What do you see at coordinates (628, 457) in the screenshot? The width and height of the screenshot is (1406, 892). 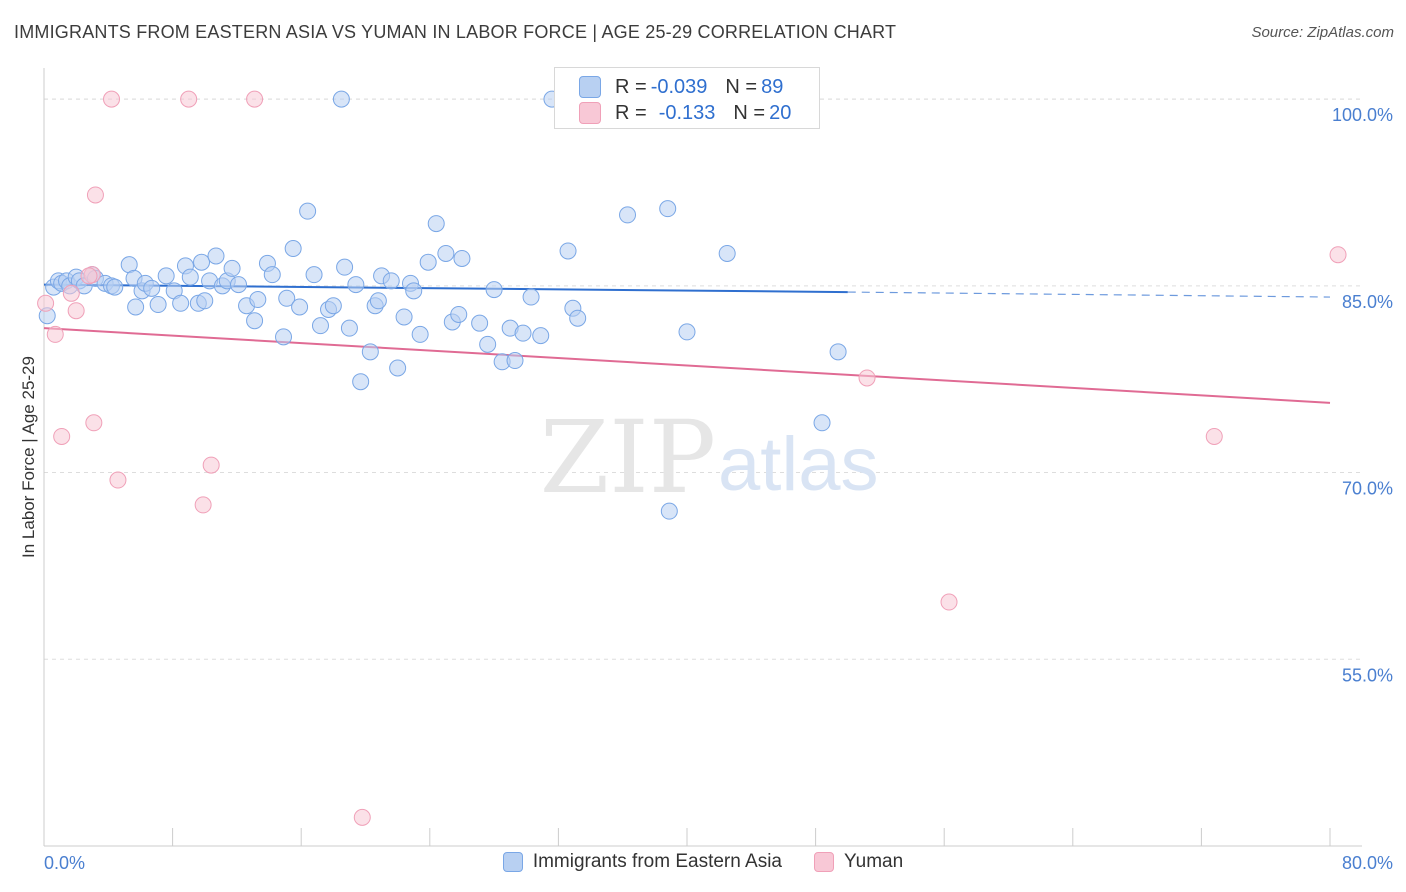 I see `watermark-zip: ZIP` at bounding box center [628, 457].